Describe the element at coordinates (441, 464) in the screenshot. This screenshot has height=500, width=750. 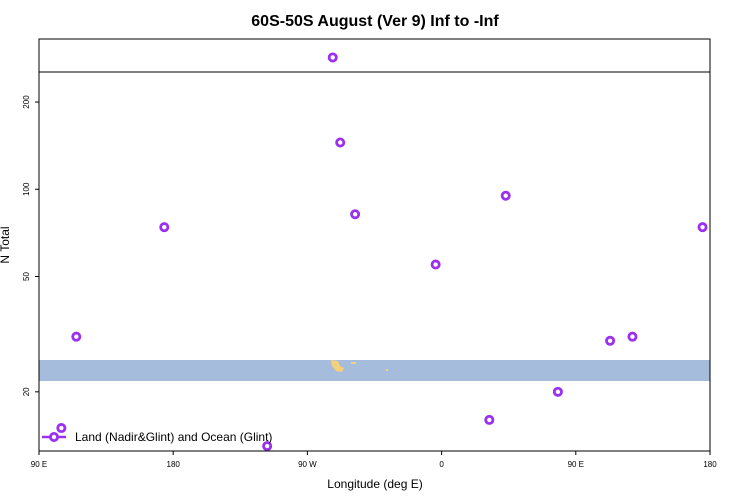
I see `x-tick-label: 0` at that location.